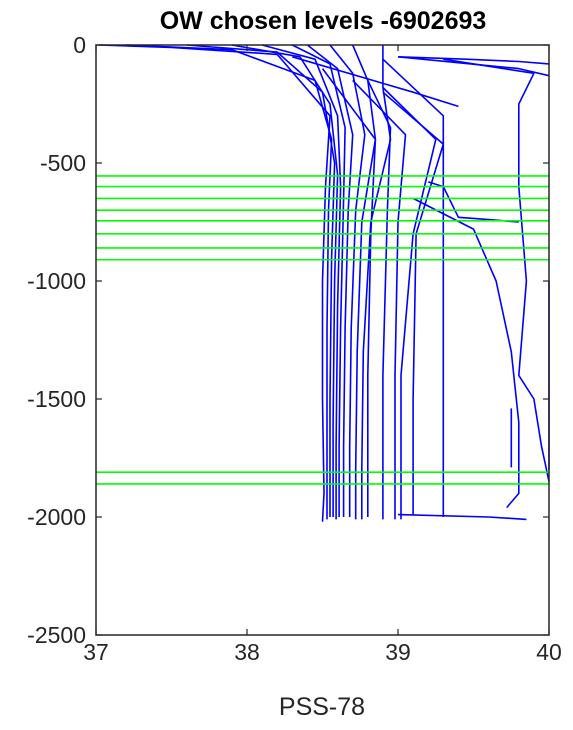 The height and width of the screenshot is (730, 573). What do you see at coordinates (247, 652) in the screenshot?
I see `x-tick-label: 38` at bounding box center [247, 652].